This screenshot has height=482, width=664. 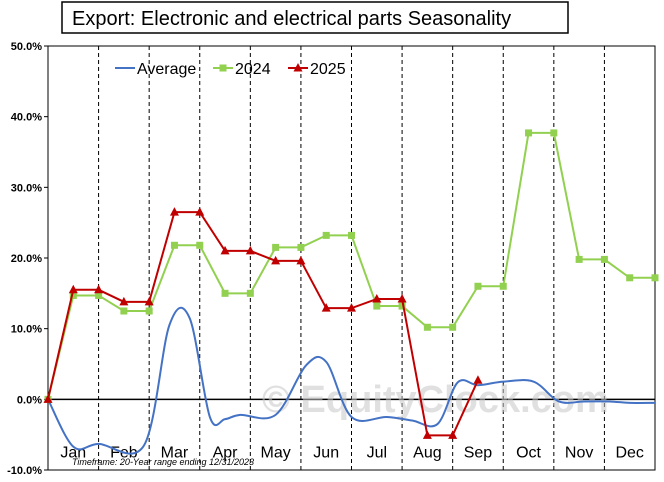 What do you see at coordinates (377, 452) in the screenshot?
I see `x-tick-label: Jul` at bounding box center [377, 452].